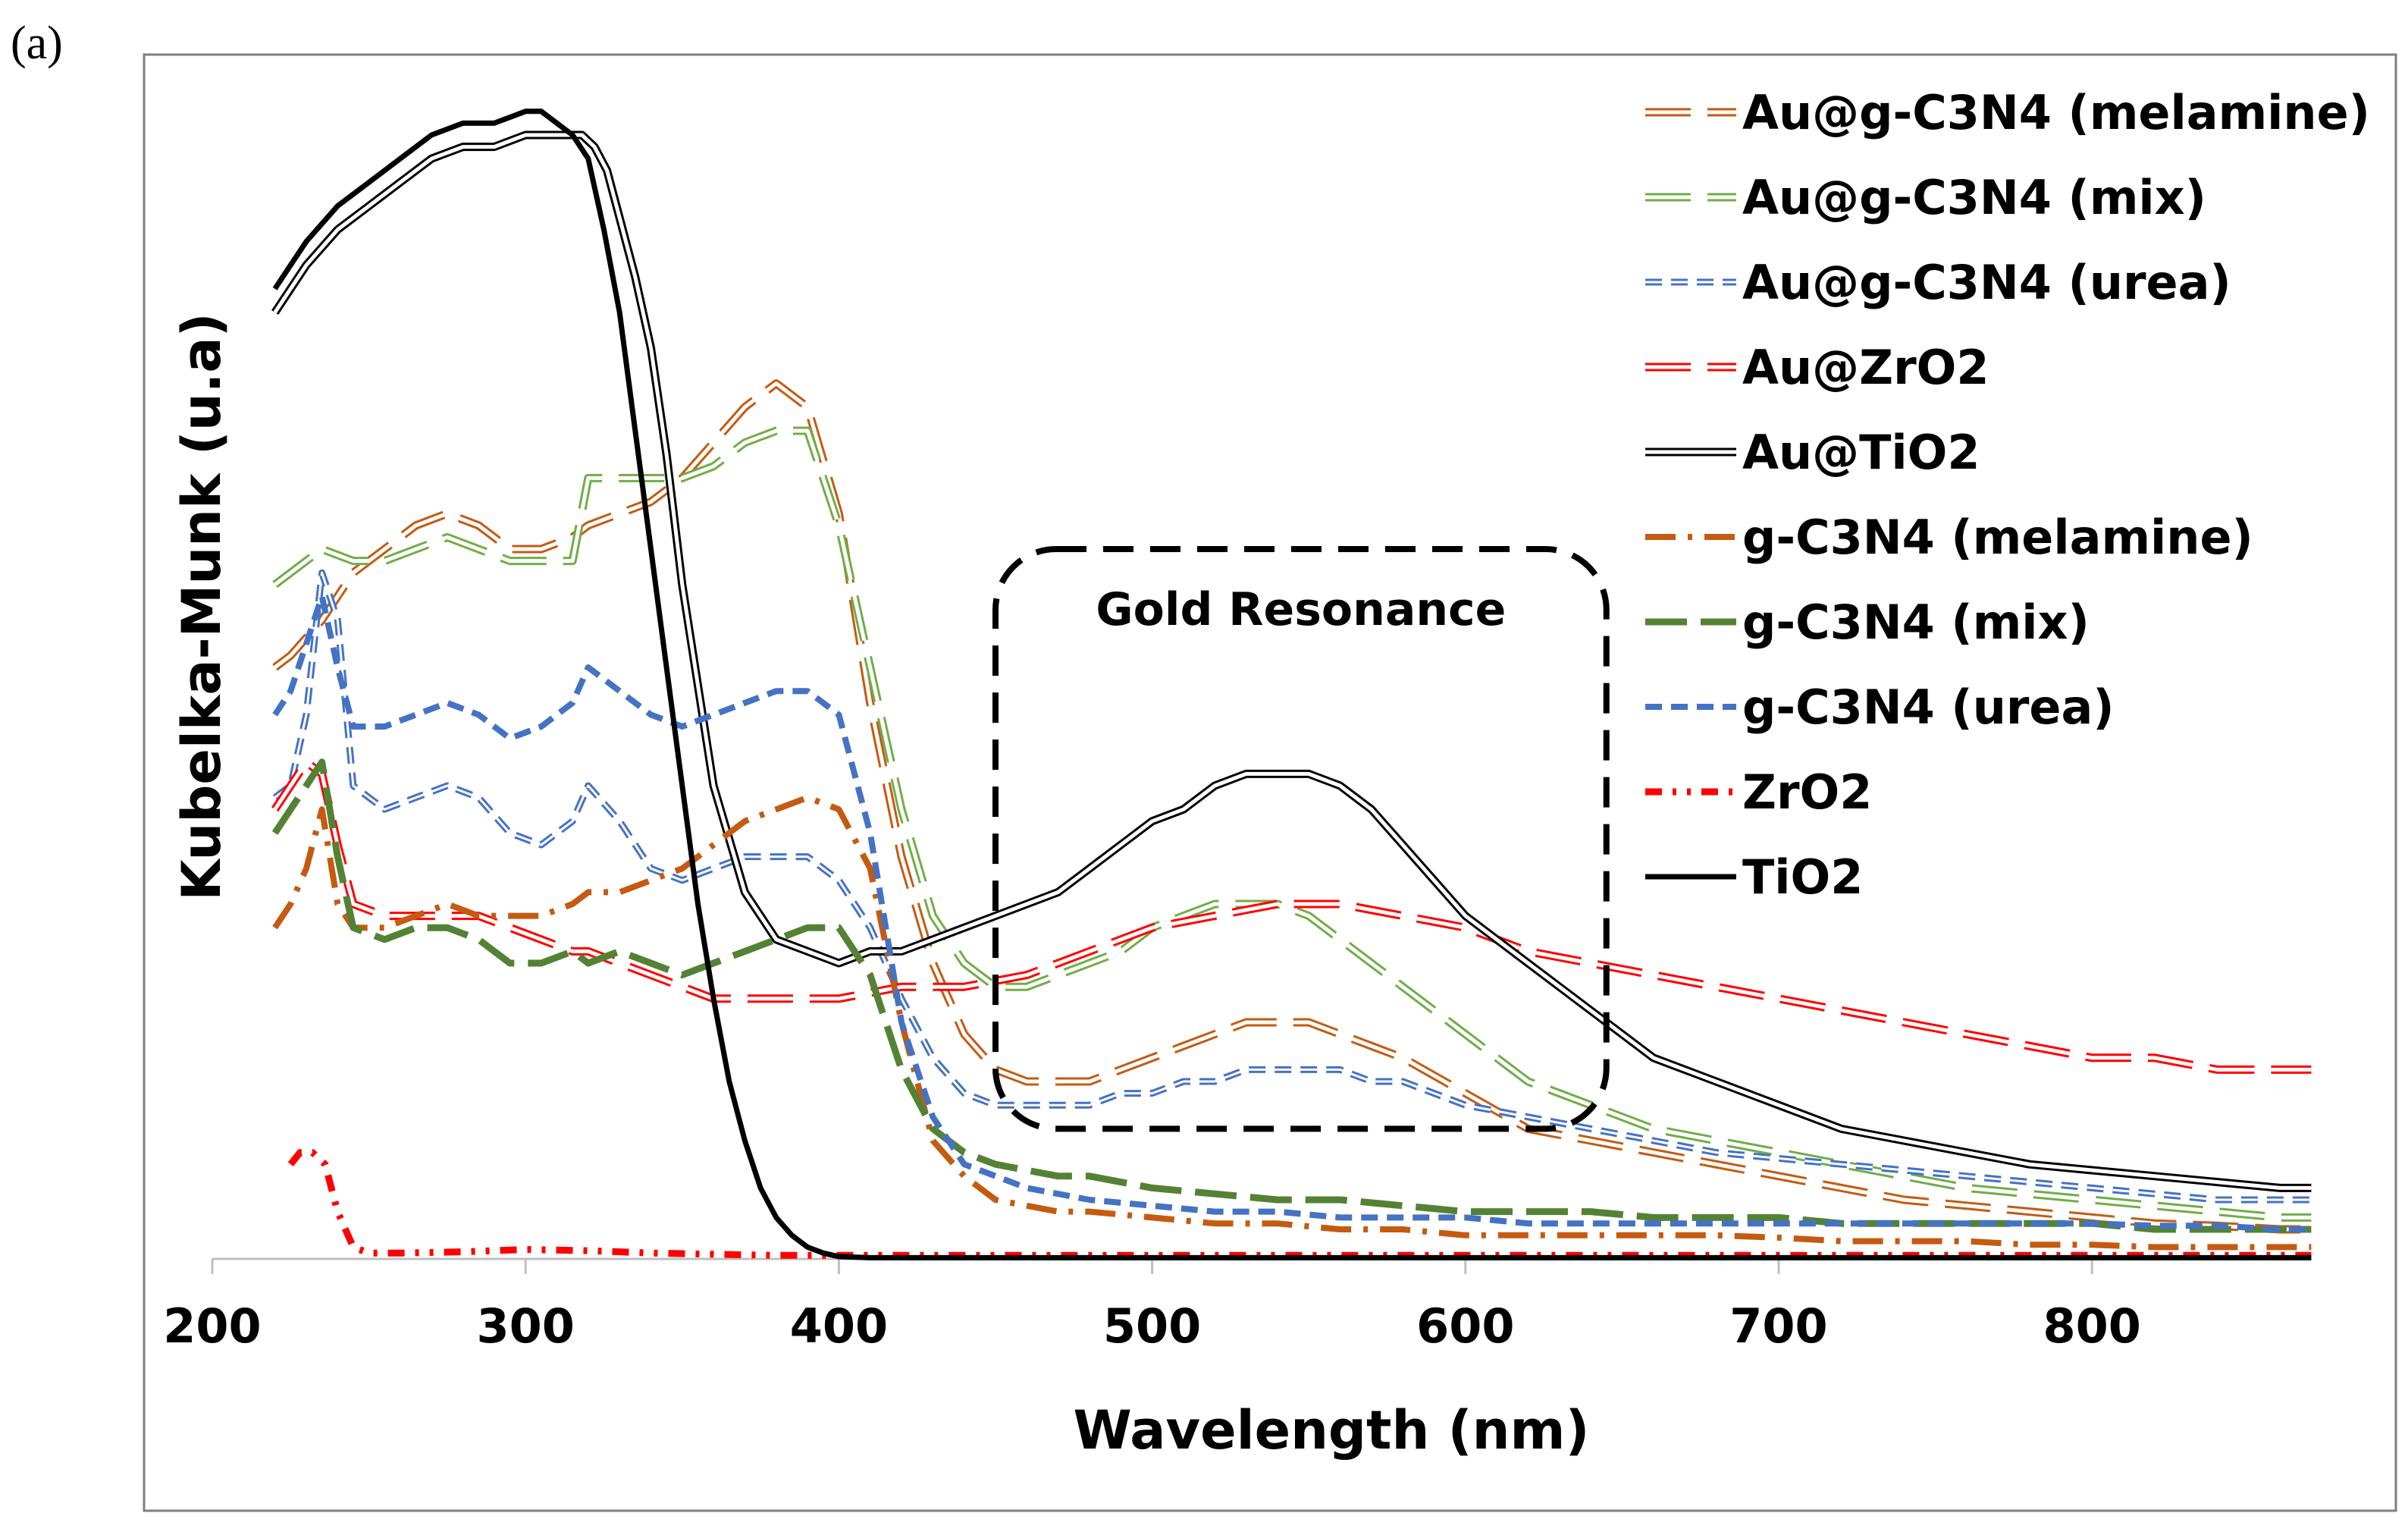 This screenshot has width=2408, height=1535. Describe the element at coordinates (839, 1326) in the screenshot. I see `x-tick-label: 400` at that location.